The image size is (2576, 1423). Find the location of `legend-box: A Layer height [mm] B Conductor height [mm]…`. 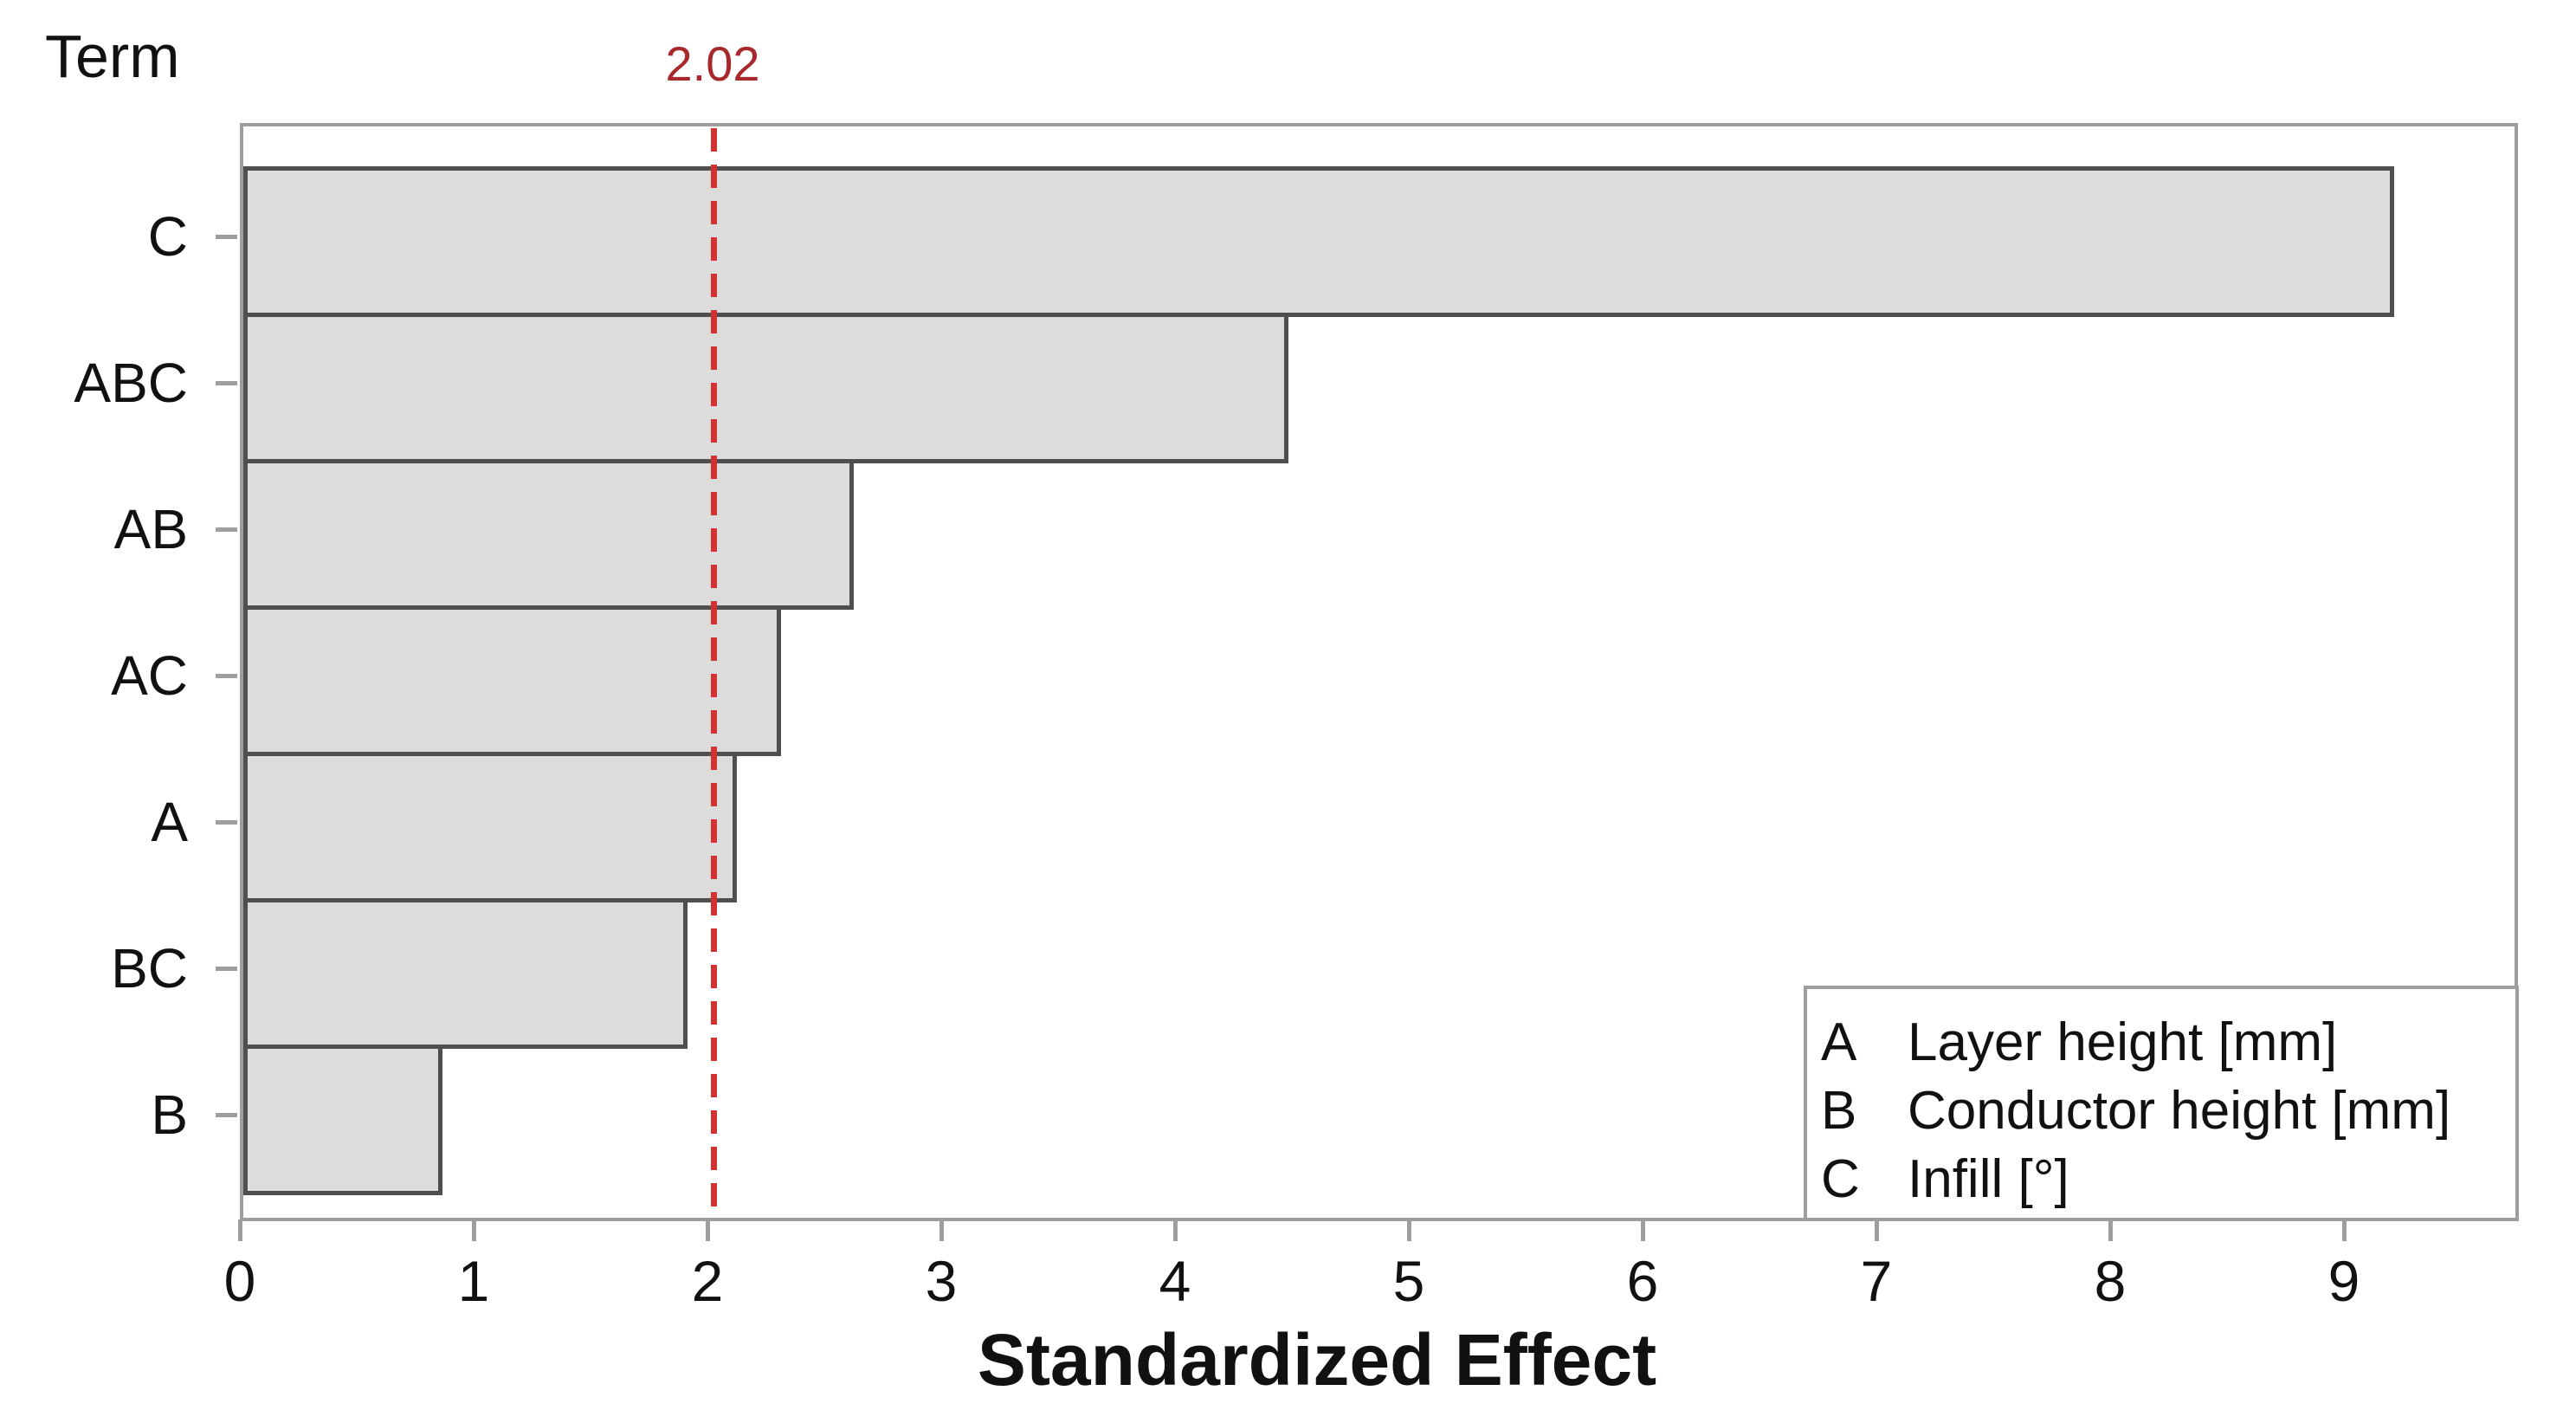

legend-box: A Layer height [mm] B Conductor height [mm]… is located at coordinates (2162, 1103).